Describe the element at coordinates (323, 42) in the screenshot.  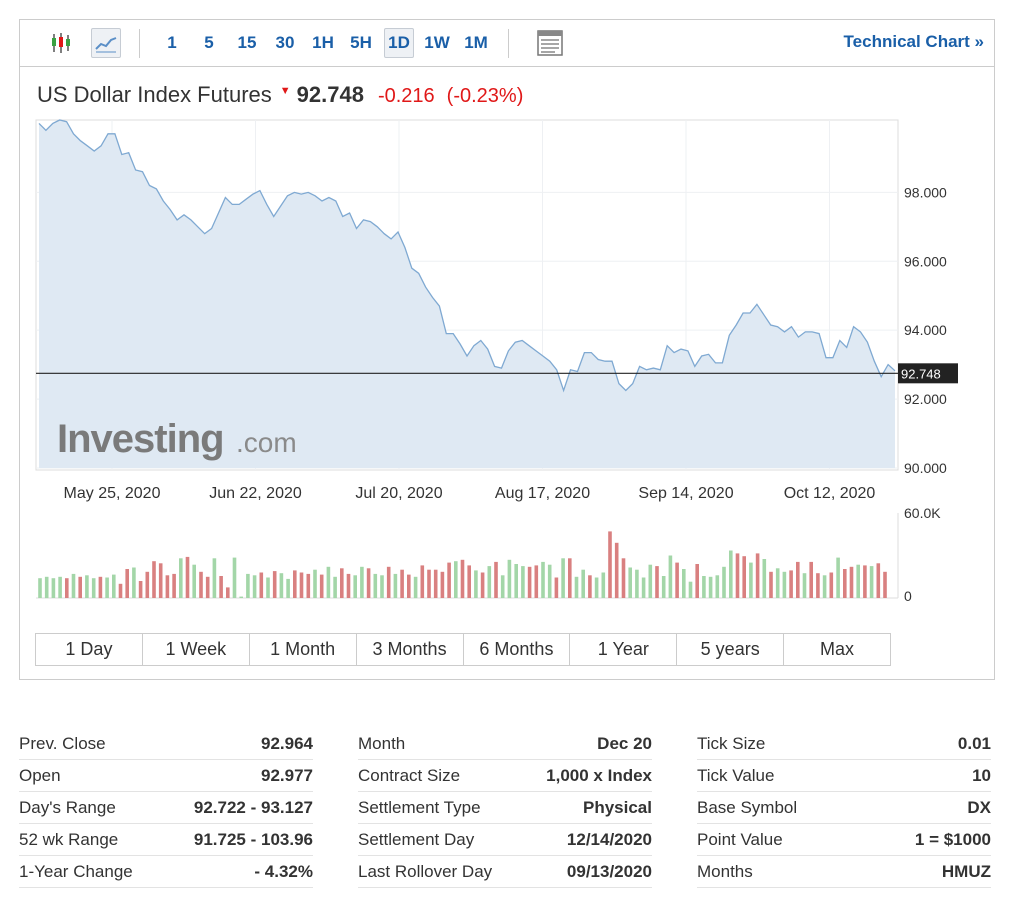
I see `period-1h: 1H` at that location.